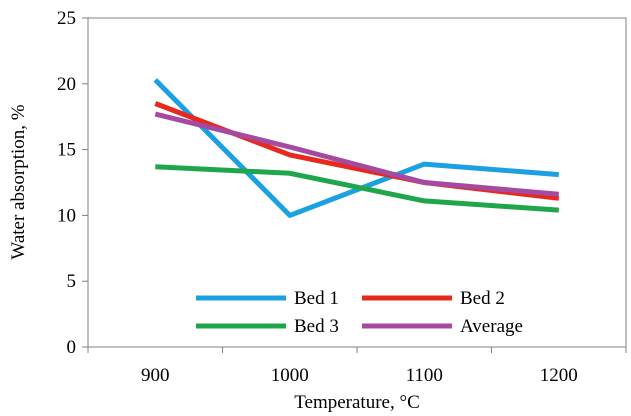 Image resolution: width=631 pixels, height=416 pixels. What do you see at coordinates (72, 347) in the screenshot?
I see `y-tick-label: 0` at bounding box center [72, 347].